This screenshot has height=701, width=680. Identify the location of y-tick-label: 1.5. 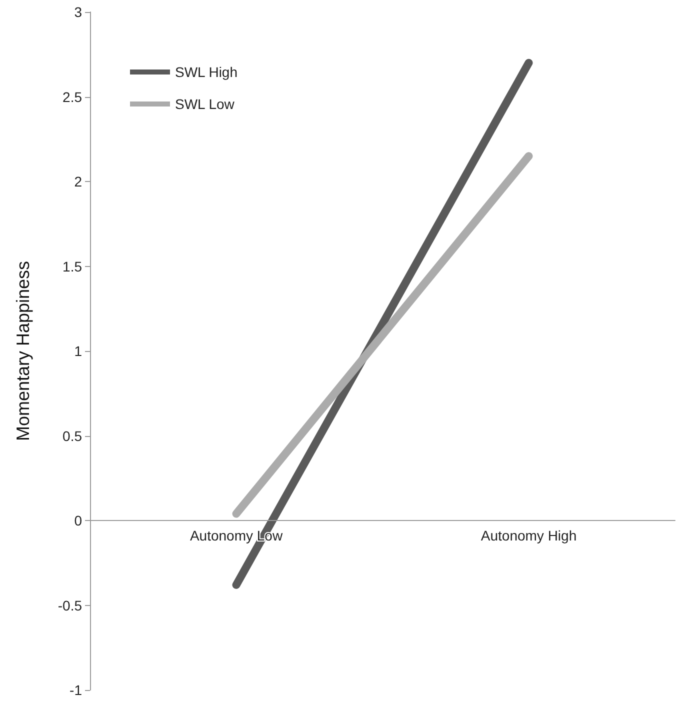
(72, 266).